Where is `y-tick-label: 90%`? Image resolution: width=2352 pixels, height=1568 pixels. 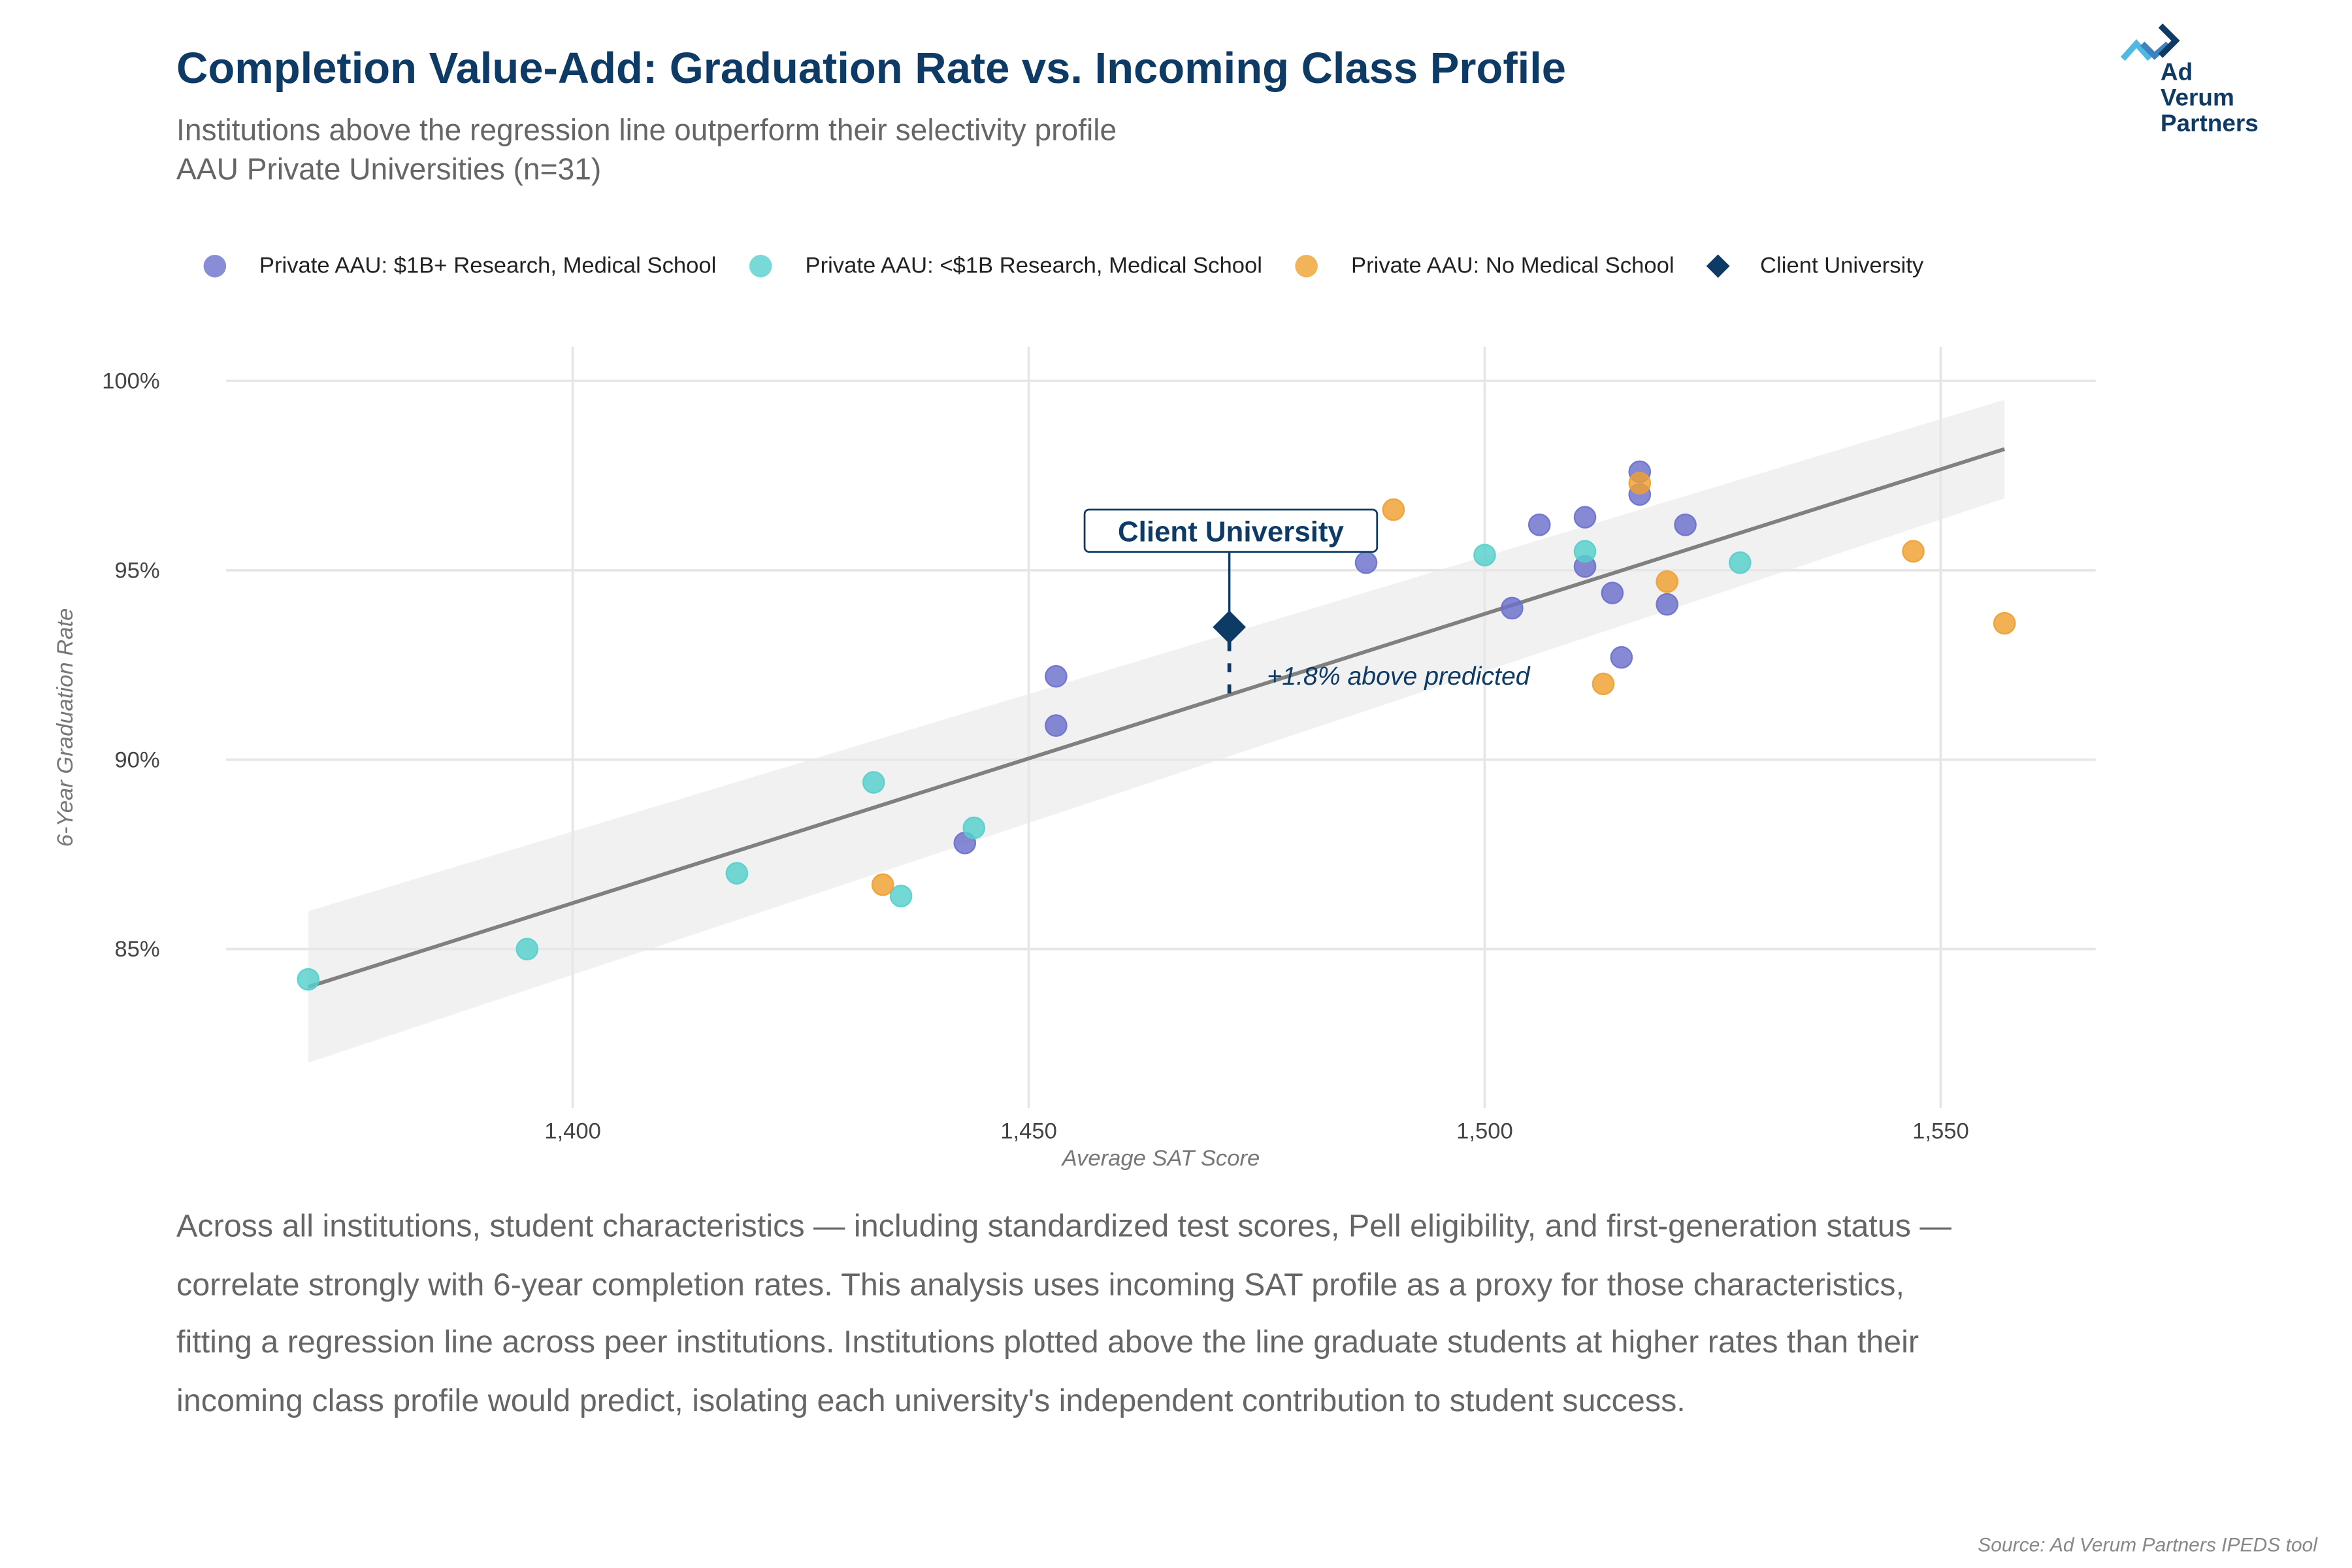
y-tick-label: 90% is located at coordinates (136, 759).